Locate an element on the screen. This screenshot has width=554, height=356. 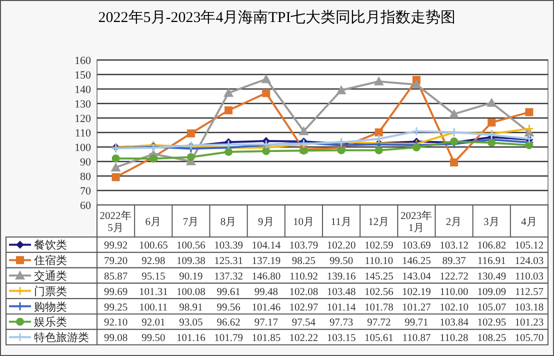
y-tick-label: 100 is located at coordinates (83, 148).